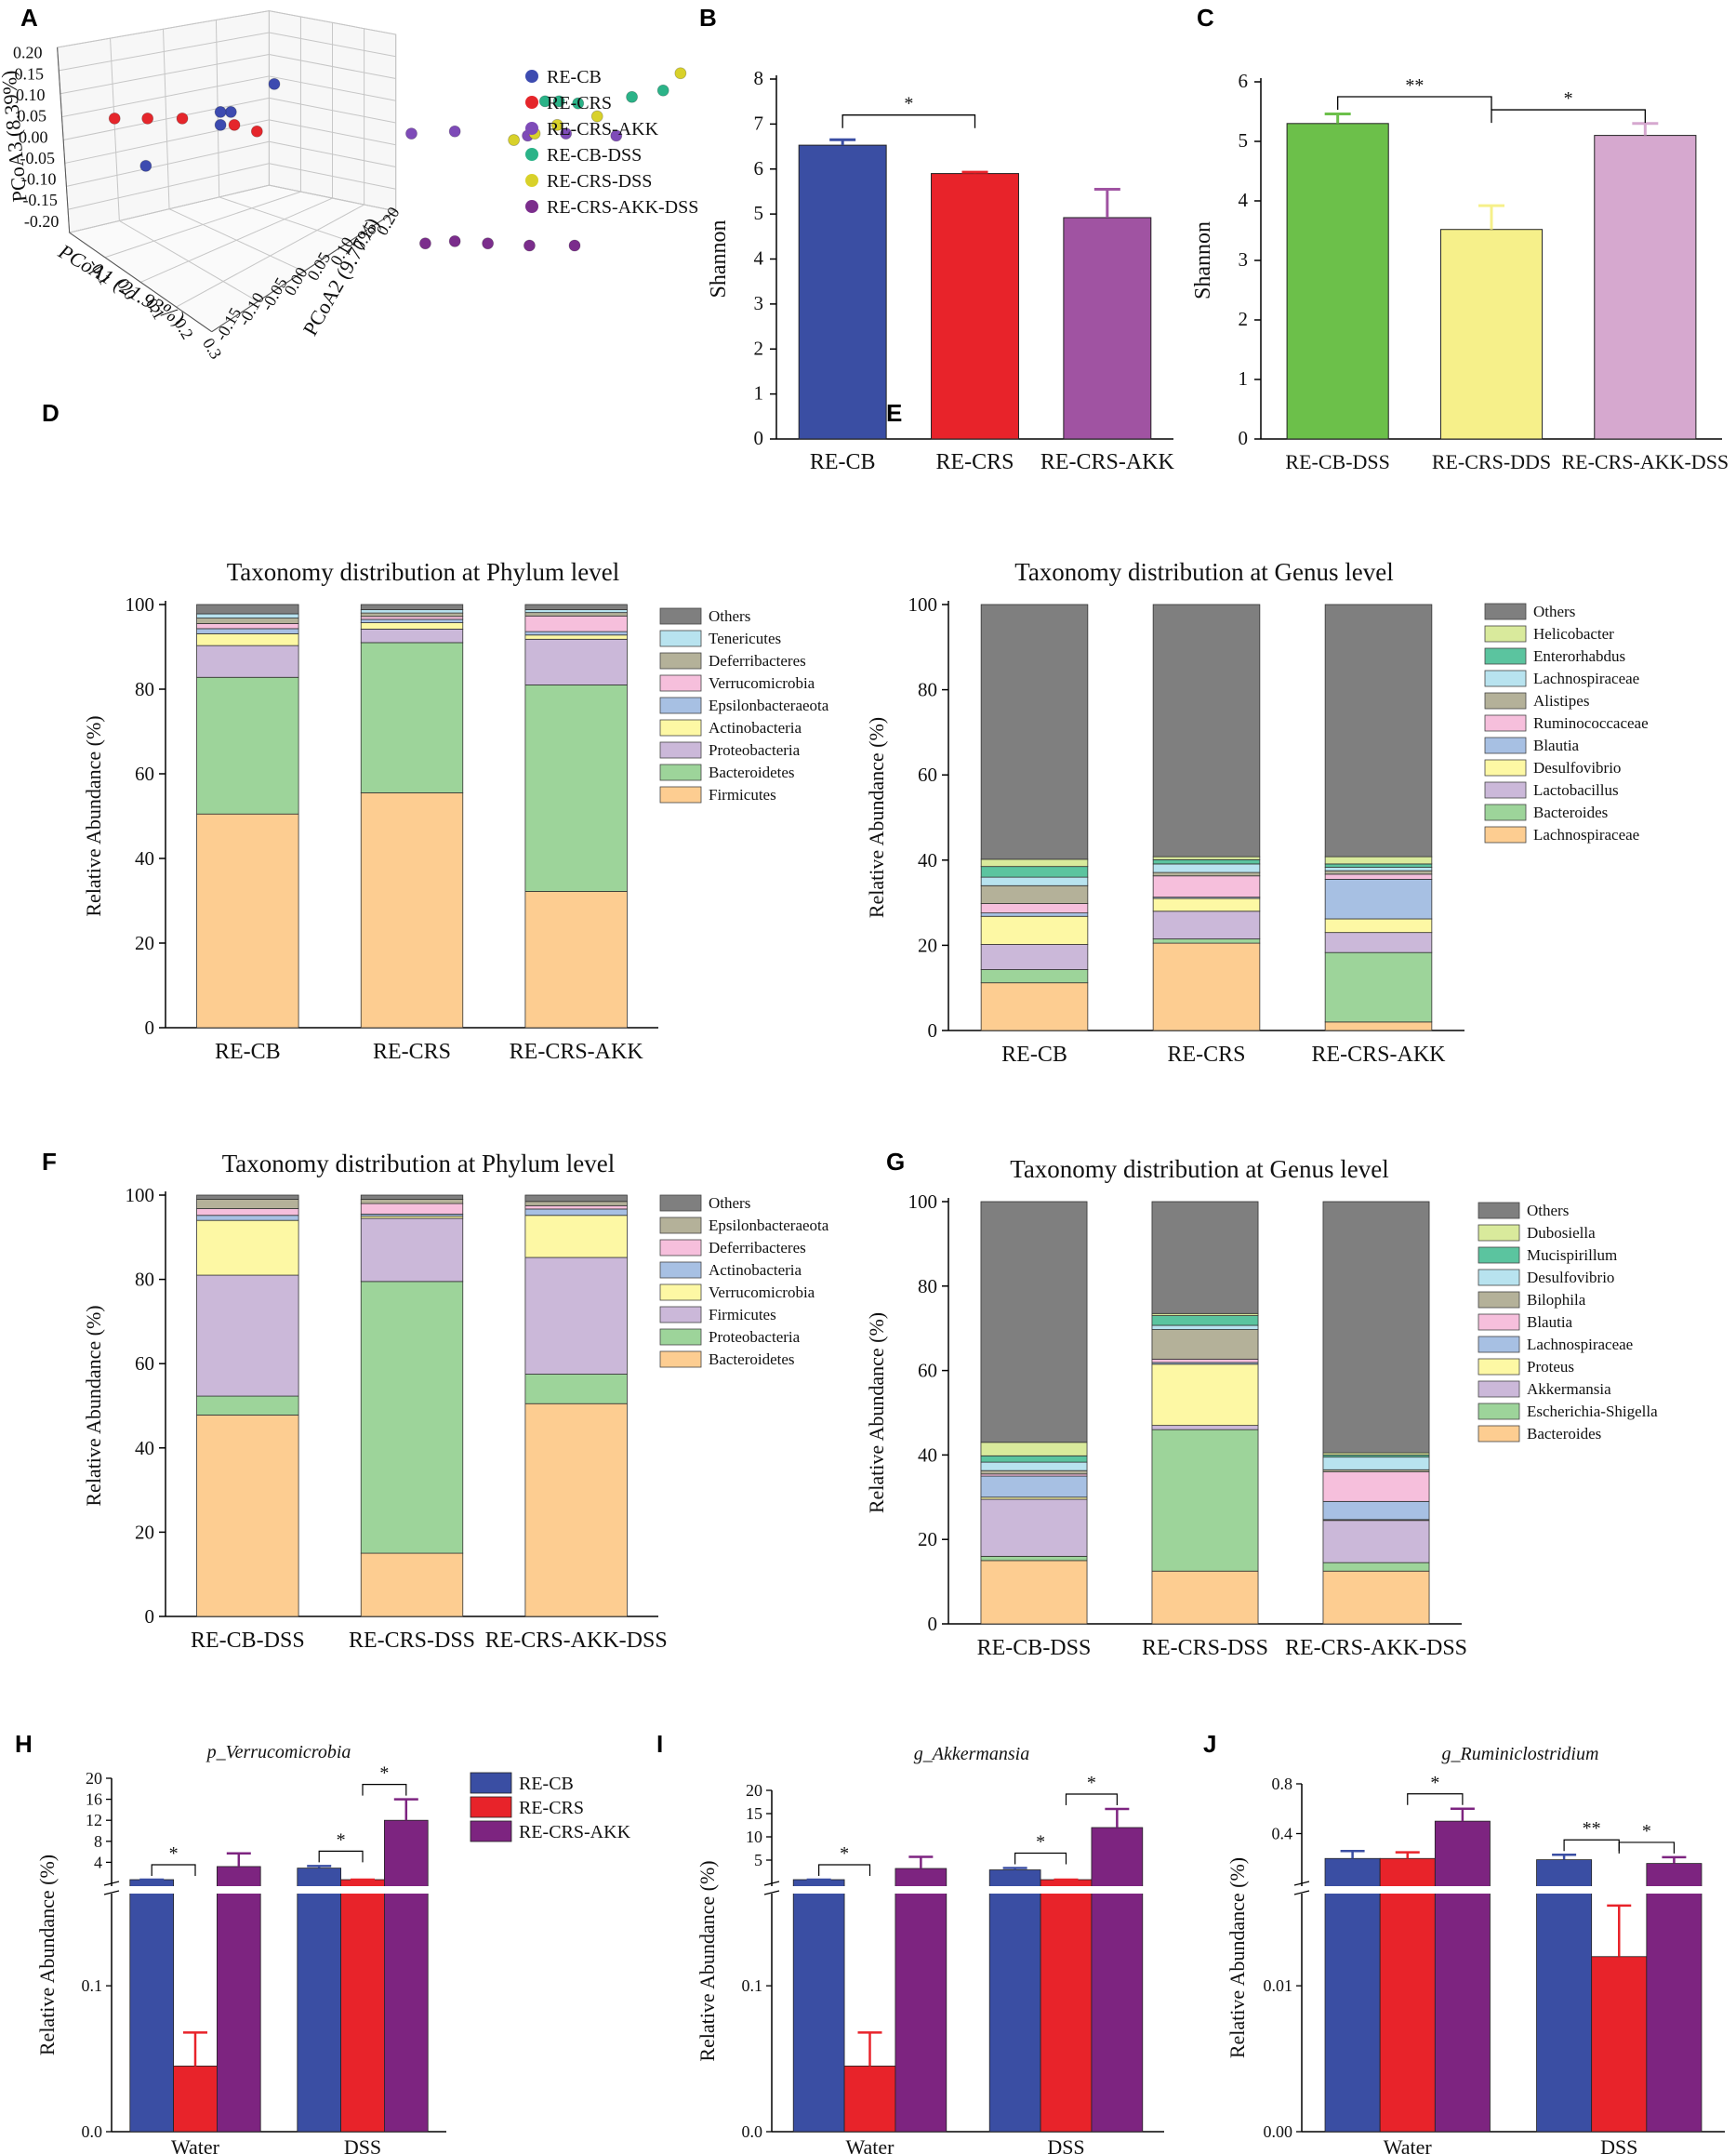  What do you see at coordinates (576, 1212) in the screenshot?
I see `segment-actinobacteria` at bounding box center [576, 1212].